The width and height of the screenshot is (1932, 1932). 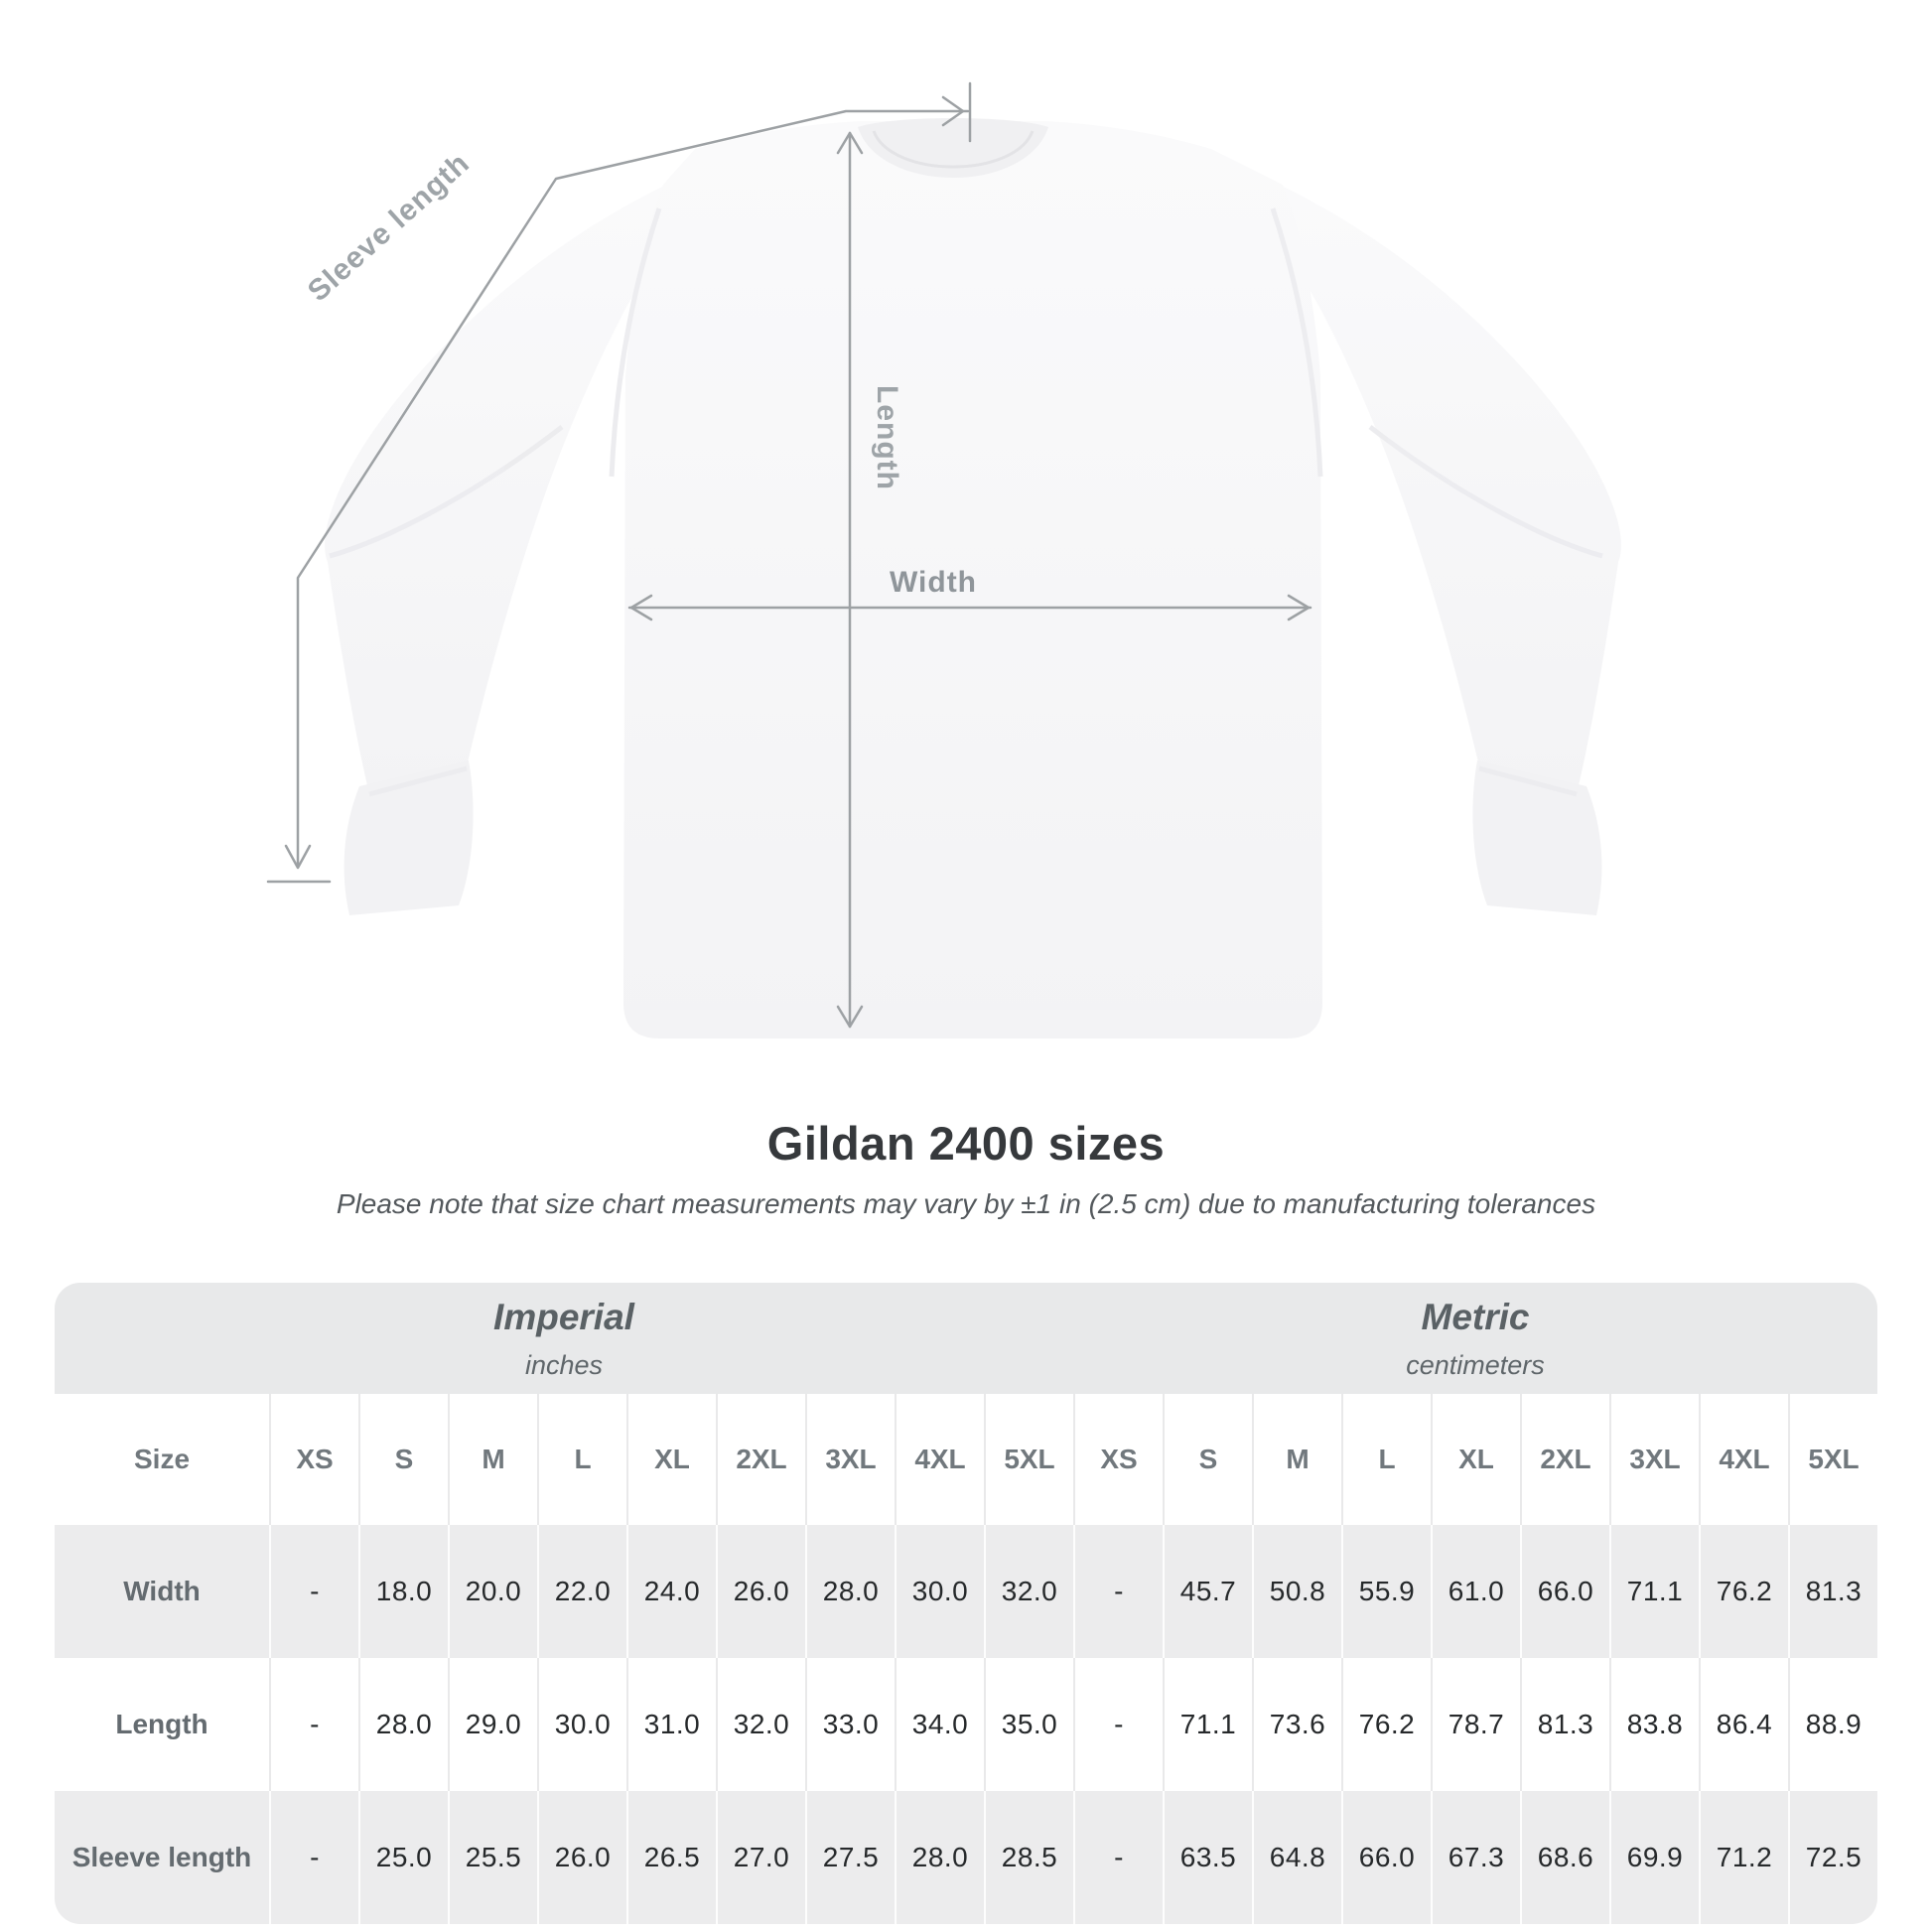 What do you see at coordinates (939, 1592) in the screenshot?
I see `width-imperial-4xl: 30.0` at bounding box center [939, 1592].